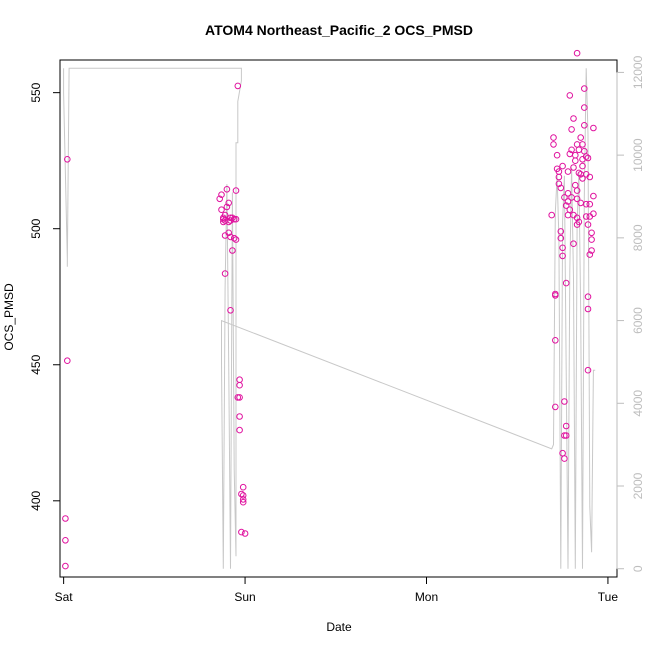  What do you see at coordinates (638, 237) in the screenshot?
I see `y2-tick-label: 8000` at bounding box center [638, 237].